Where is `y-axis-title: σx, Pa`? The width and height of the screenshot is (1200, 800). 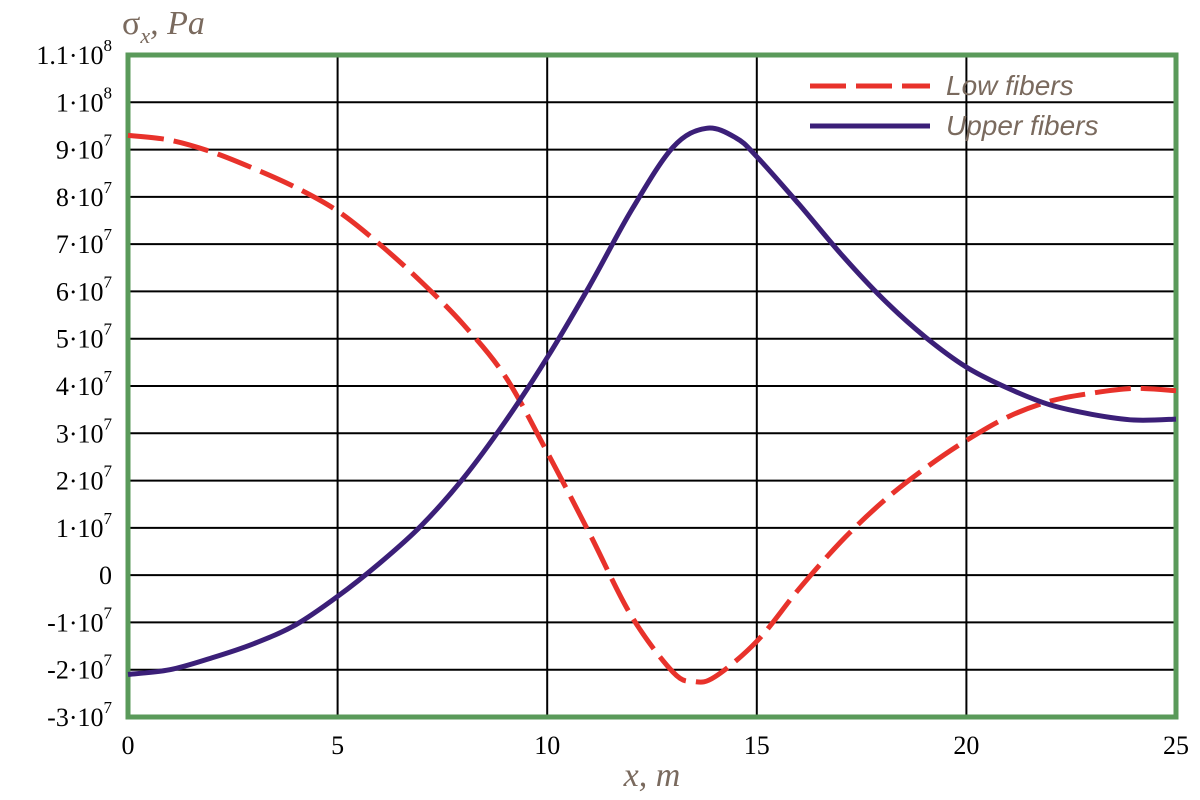 y-axis-title: σx, Pa is located at coordinates (163, 26).